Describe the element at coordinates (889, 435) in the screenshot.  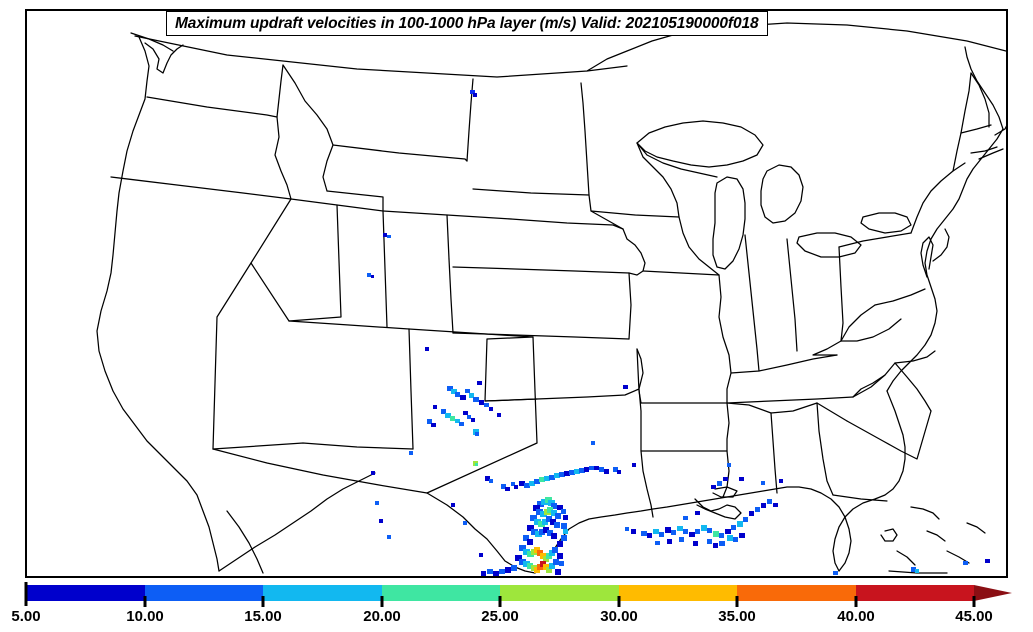
I see `border-sc-ga` at that location.